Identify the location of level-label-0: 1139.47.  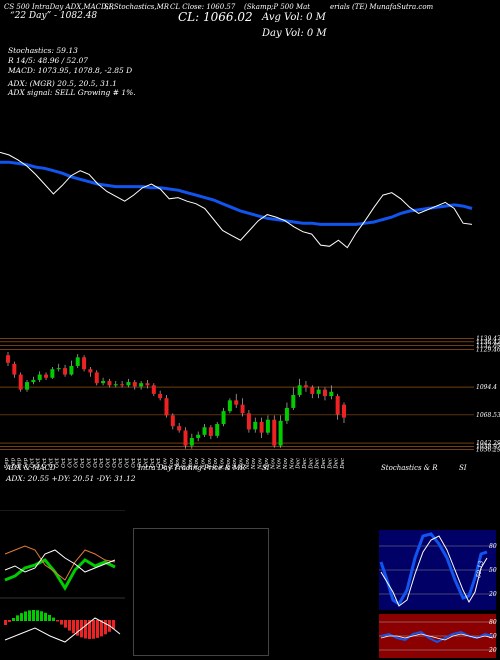
(488, 339).